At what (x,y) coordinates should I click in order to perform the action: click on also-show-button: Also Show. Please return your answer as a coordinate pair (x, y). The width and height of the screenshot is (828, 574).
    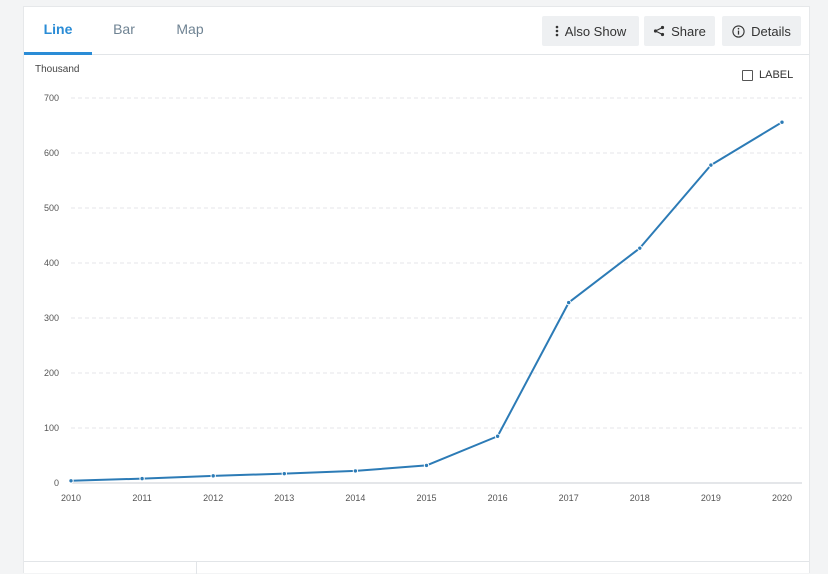
    Looking at the image, I should click on (590, 31).